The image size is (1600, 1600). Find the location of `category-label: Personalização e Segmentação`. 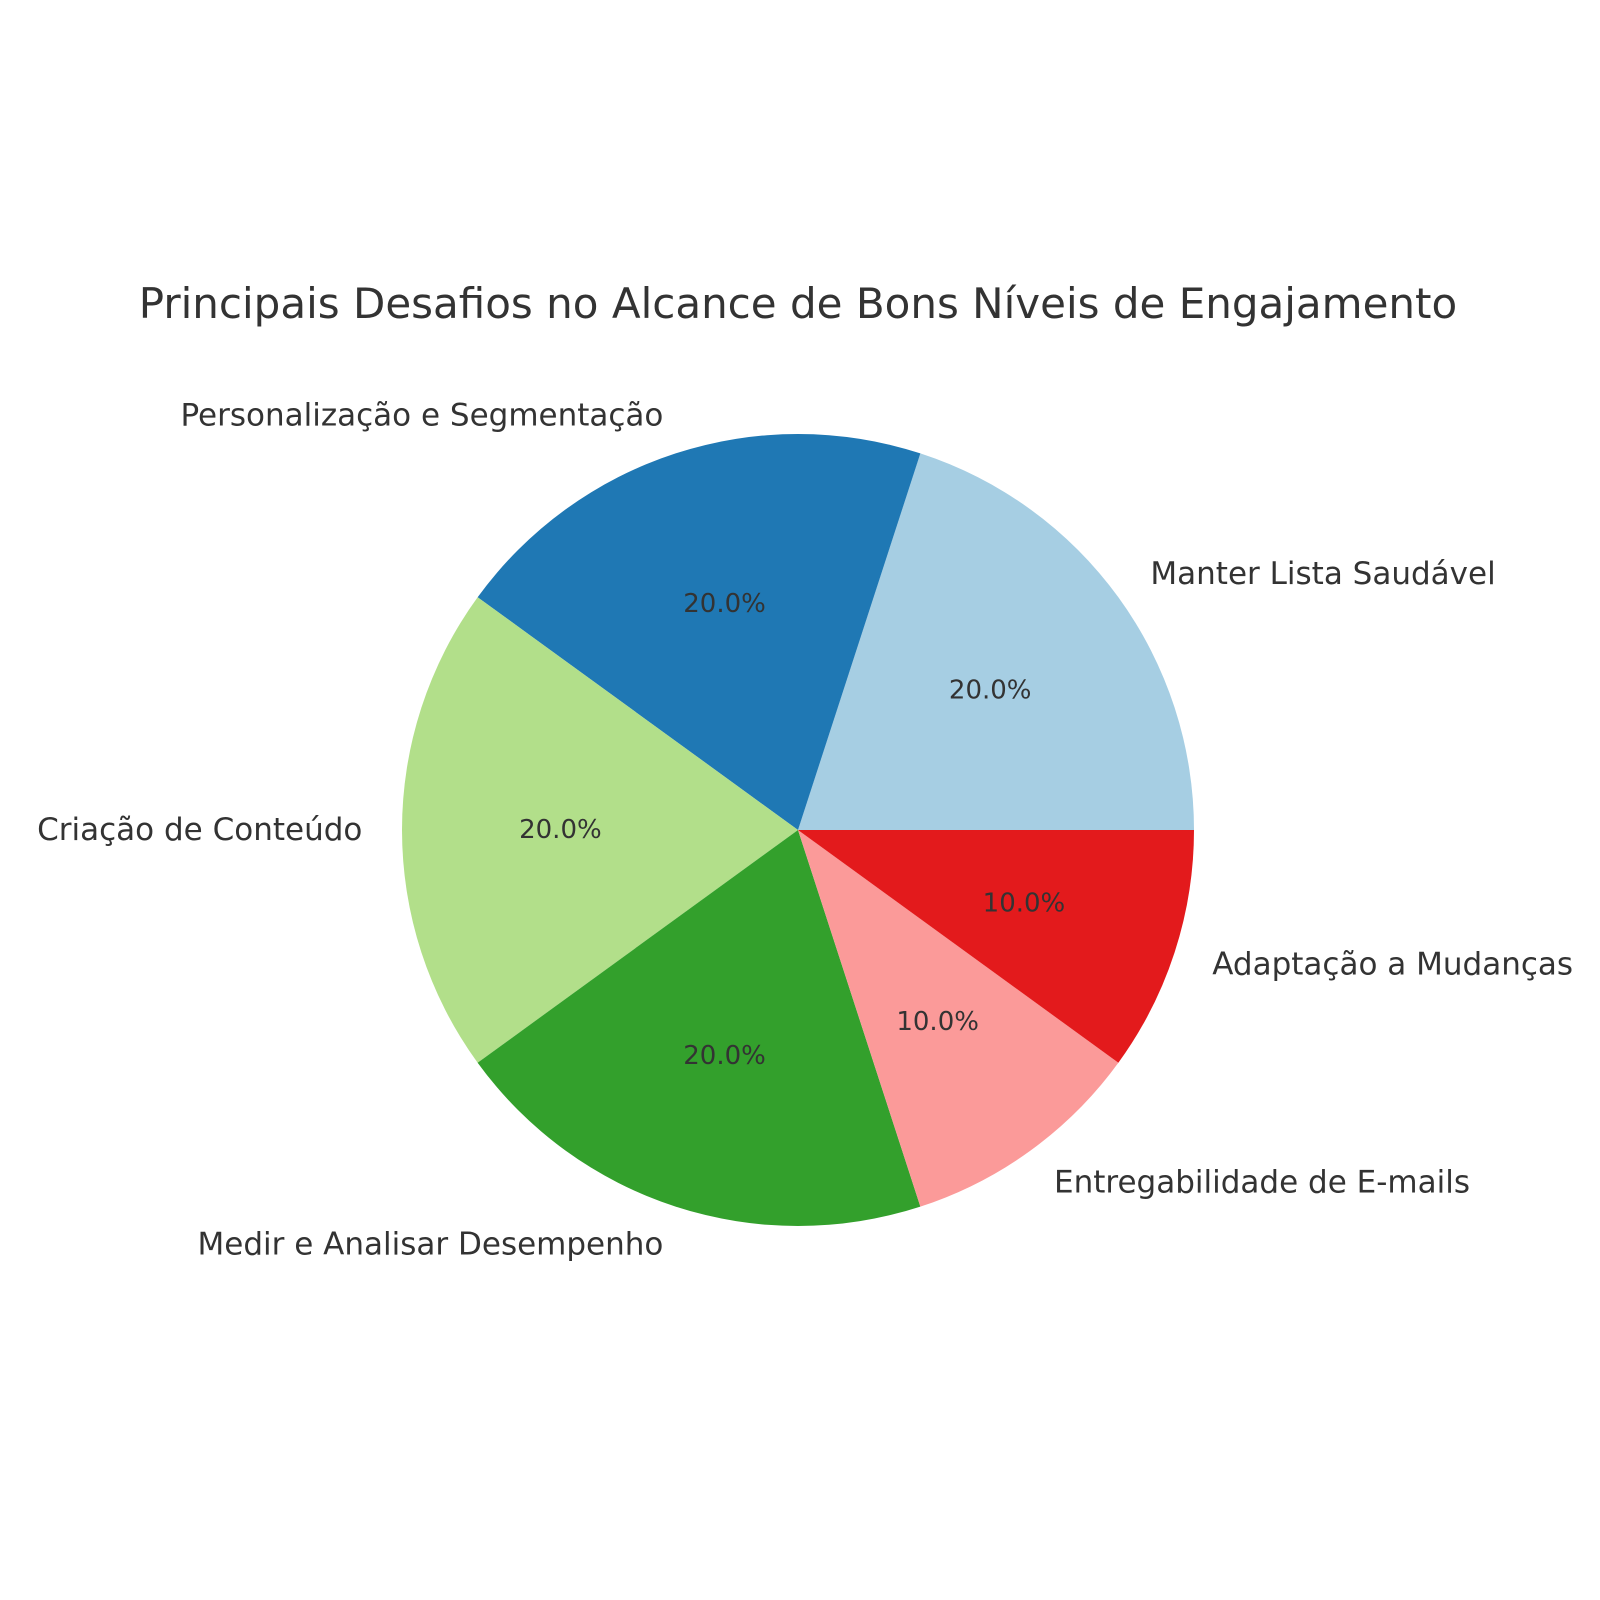

category-label: Personalização e Segmentação is located at coordinates (421, 416).